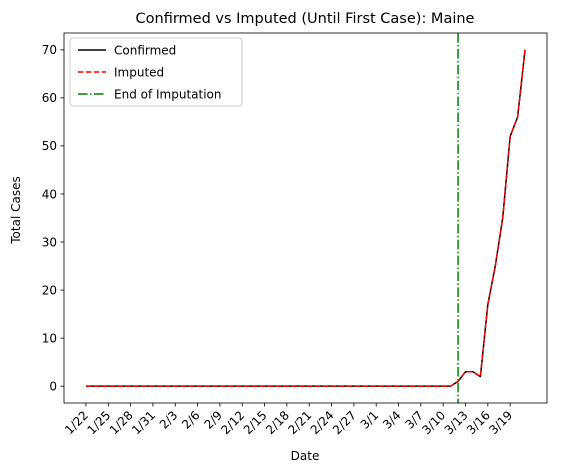  I want to click on x-tick-label: 1/22, so click(76, 422).